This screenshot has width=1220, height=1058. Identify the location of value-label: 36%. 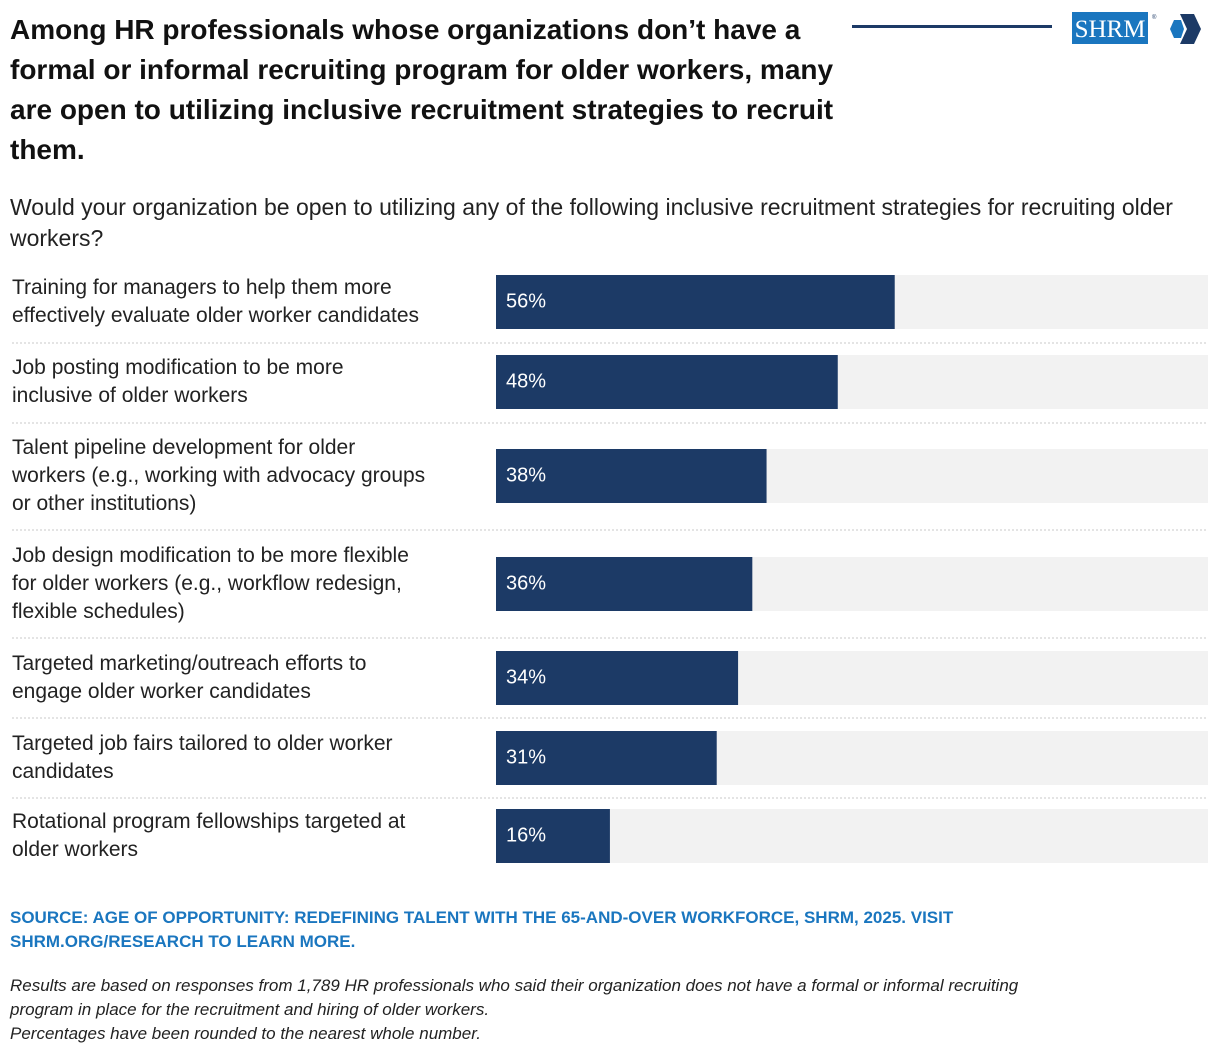
(526, 583).